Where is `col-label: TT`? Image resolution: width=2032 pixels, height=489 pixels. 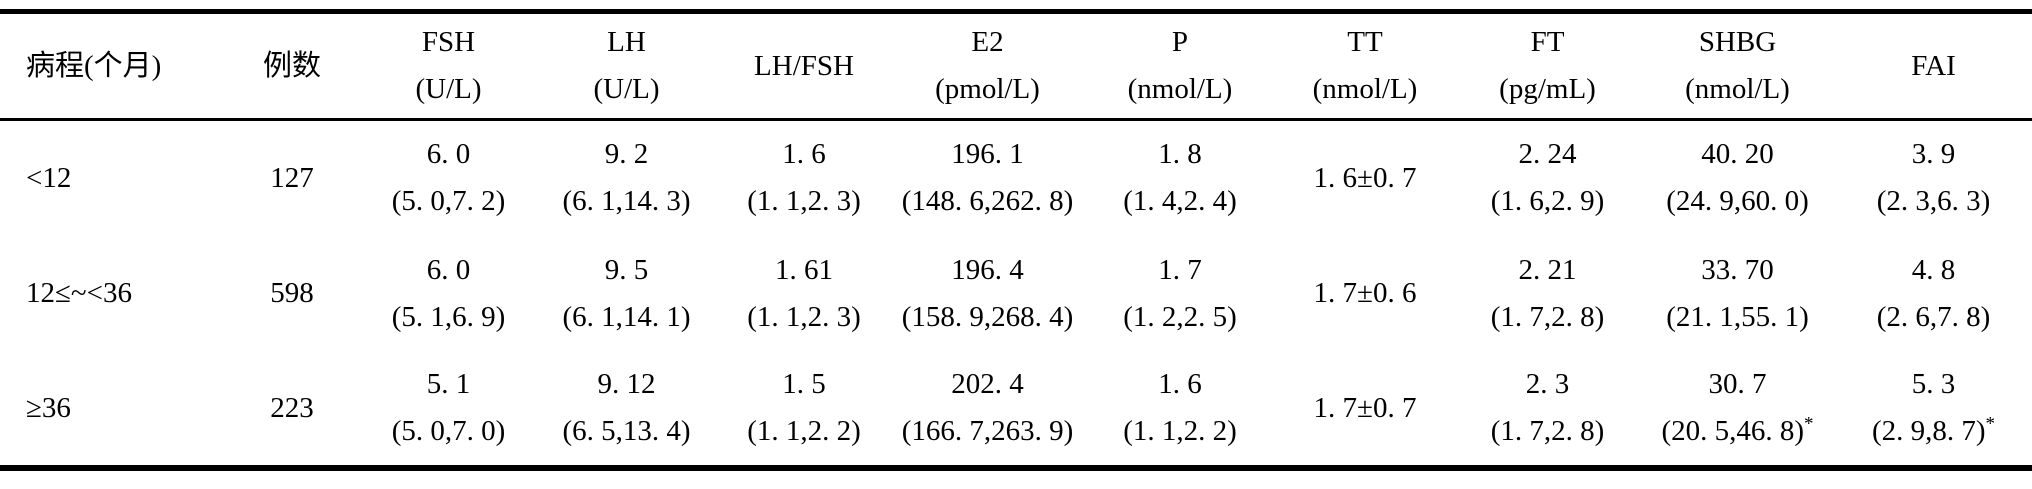 col-label: TT is located at coordinates (1365, 42).